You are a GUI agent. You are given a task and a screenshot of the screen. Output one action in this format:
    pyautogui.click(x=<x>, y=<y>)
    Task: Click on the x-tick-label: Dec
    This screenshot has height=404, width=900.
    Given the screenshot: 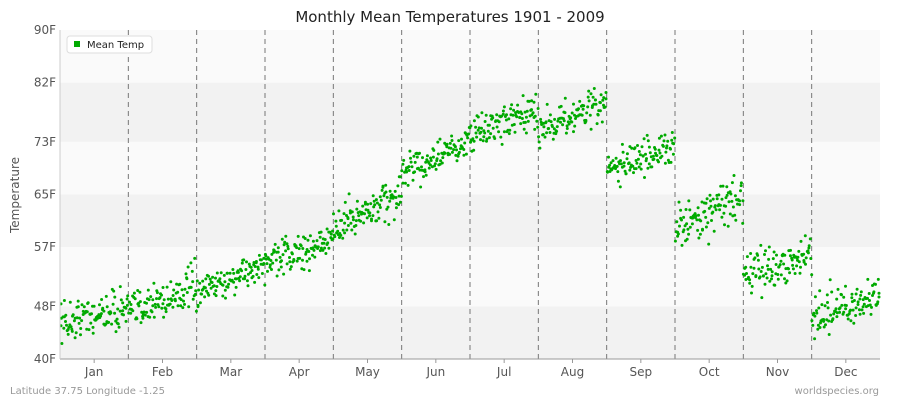 What is the action you would take?
    pyautogui.click(x=845, y=372)
    